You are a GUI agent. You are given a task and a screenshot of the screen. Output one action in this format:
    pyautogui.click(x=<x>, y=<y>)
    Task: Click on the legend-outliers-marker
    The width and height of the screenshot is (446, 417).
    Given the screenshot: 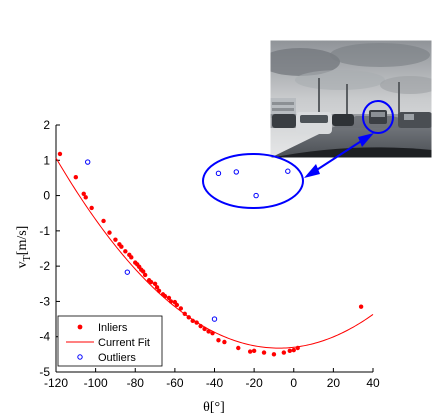 What is the action you would take?
    pyautogui.click(x=80, y=357)
    